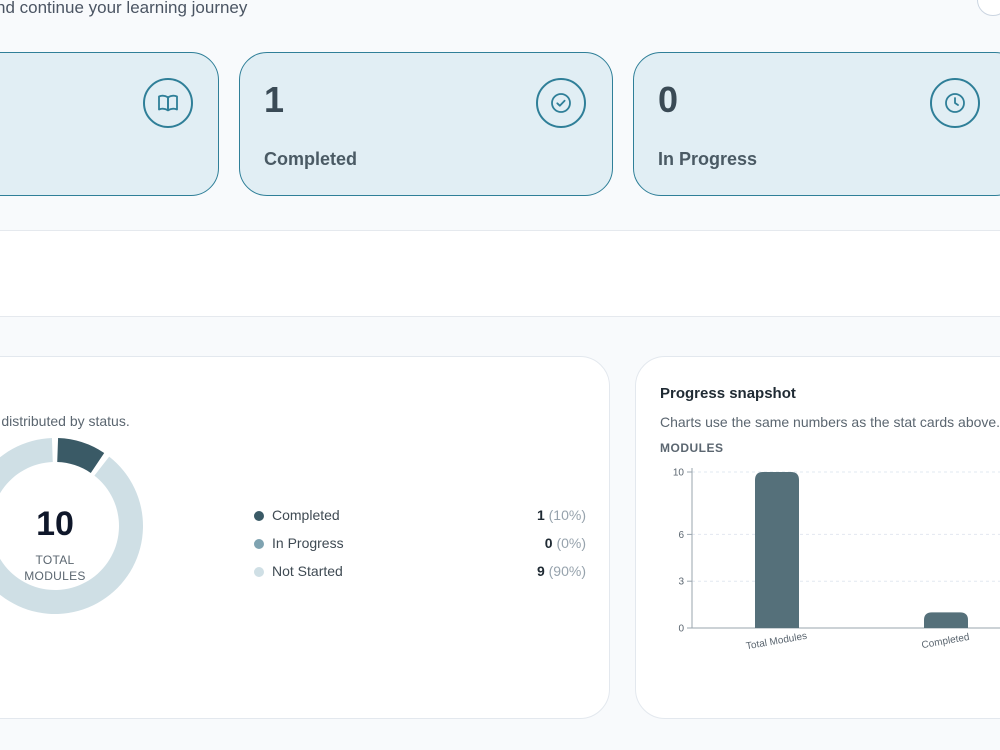 This screenshot has height=750, width=1000. Describe the element at coordinates (988, 8) in the screenshot. I see `close-button` at that location.